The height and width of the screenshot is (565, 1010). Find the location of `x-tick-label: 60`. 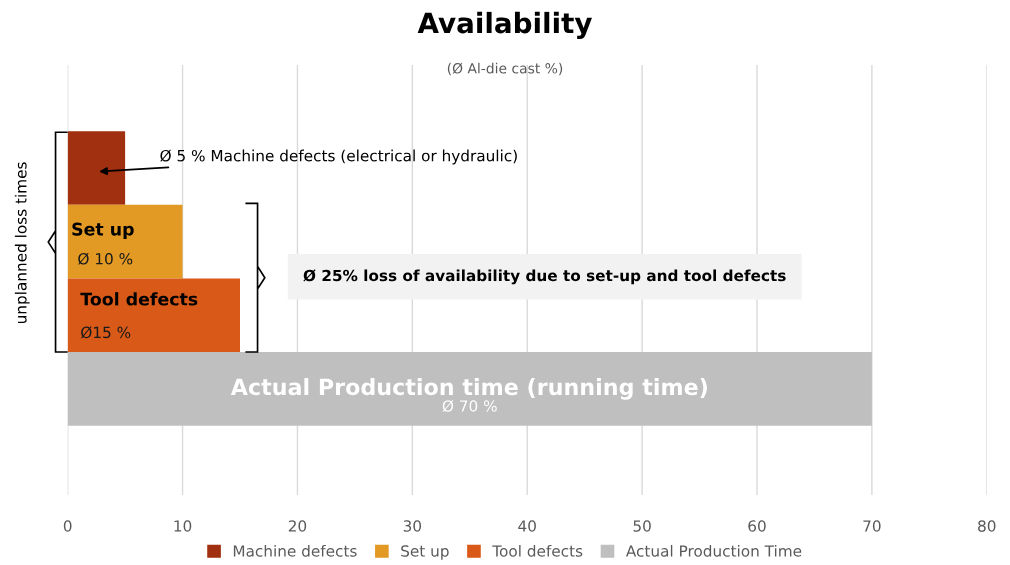

x-tick-label: 60 is located at coordinates (757, 526).